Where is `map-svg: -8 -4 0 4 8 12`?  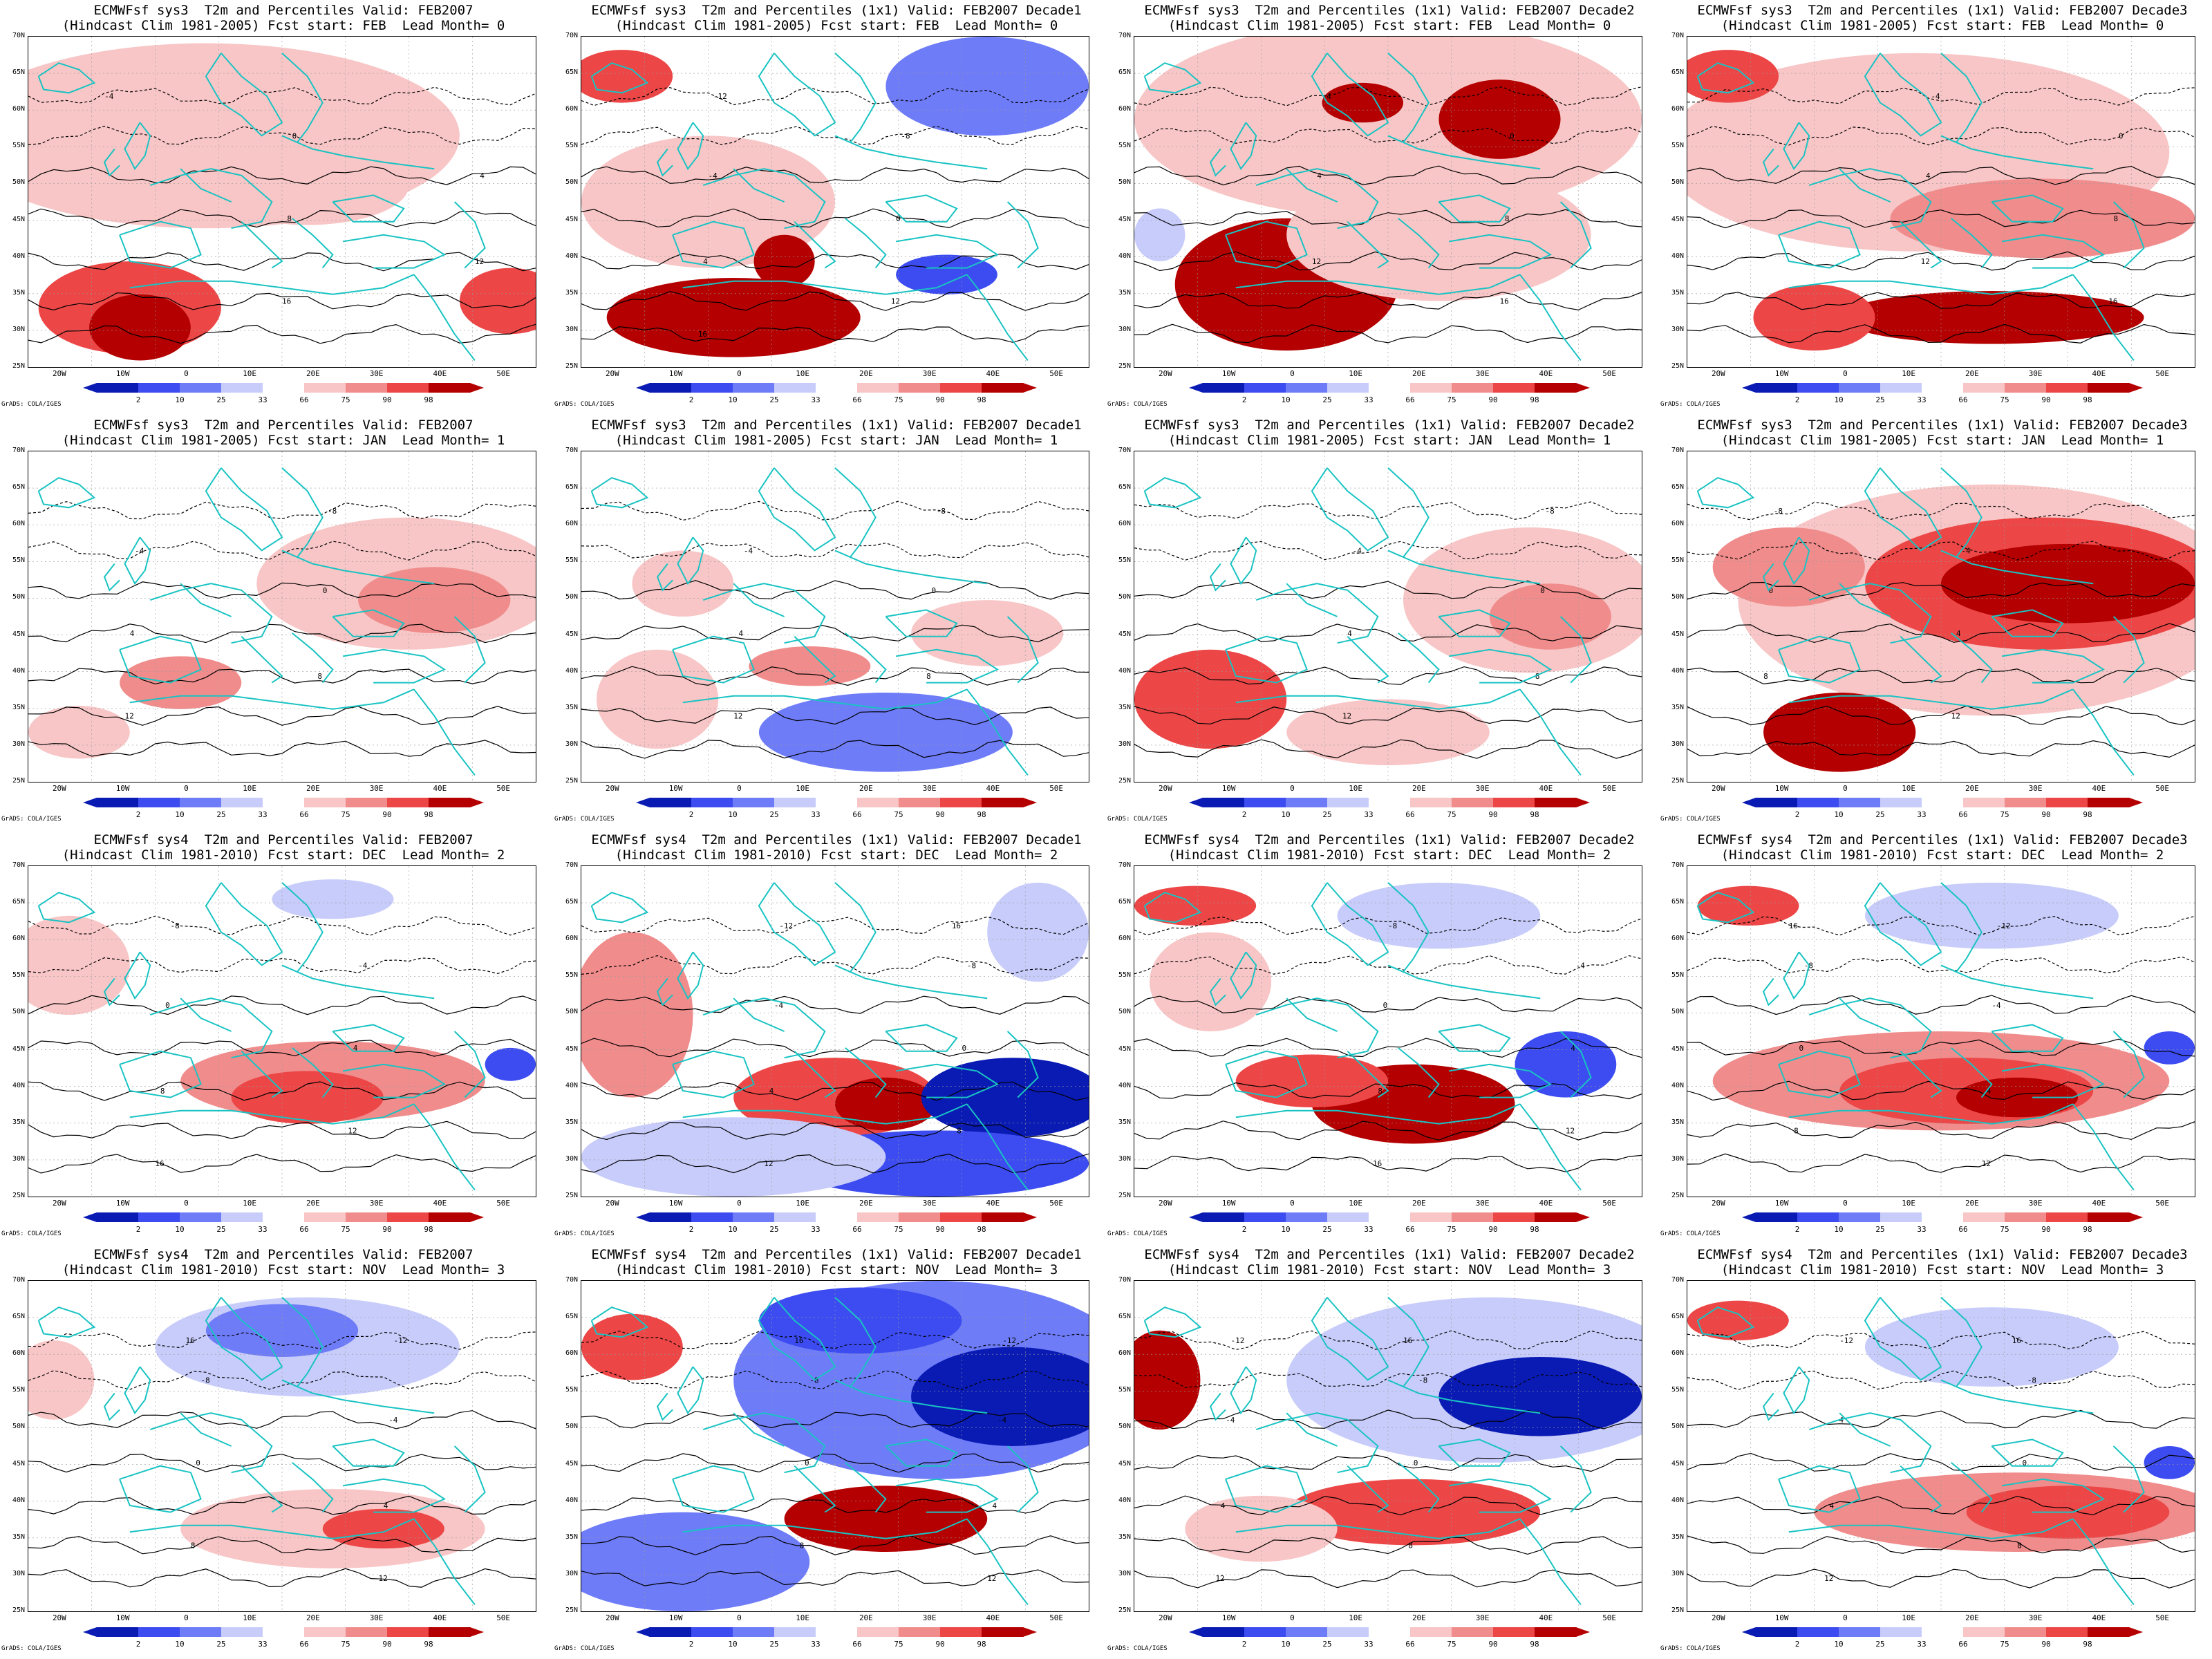
map-svg: -8 -4 0 4 8 12 is located at coordinates (282, 616).